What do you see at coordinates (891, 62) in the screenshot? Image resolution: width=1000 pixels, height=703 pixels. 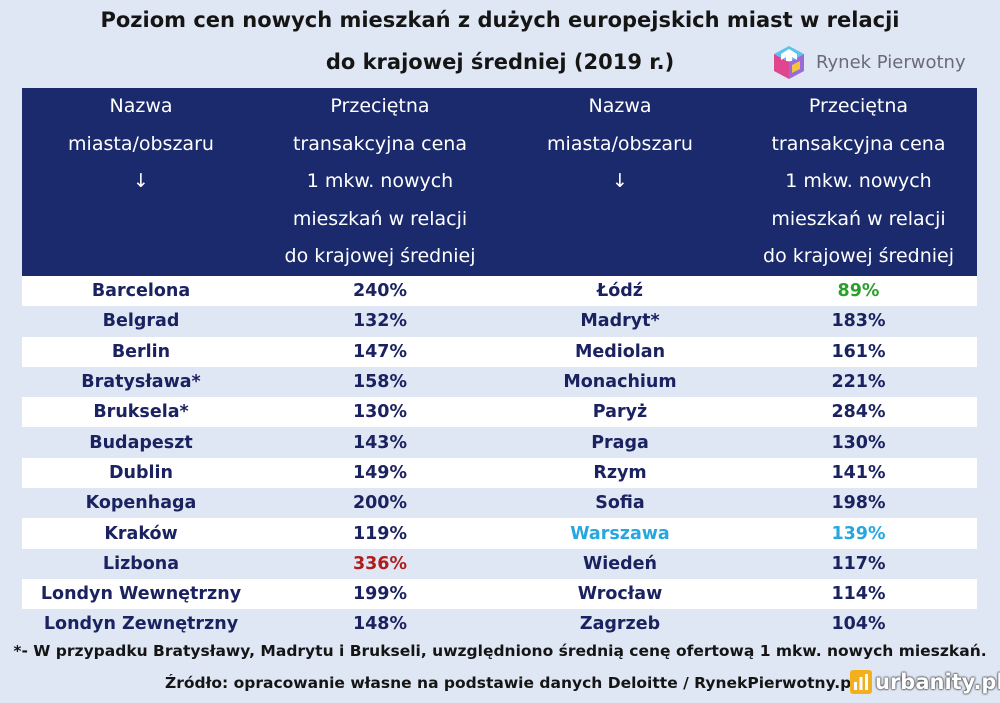 I see `logo-label: Rynek Pierwotny` at bounding box center [891, 62].